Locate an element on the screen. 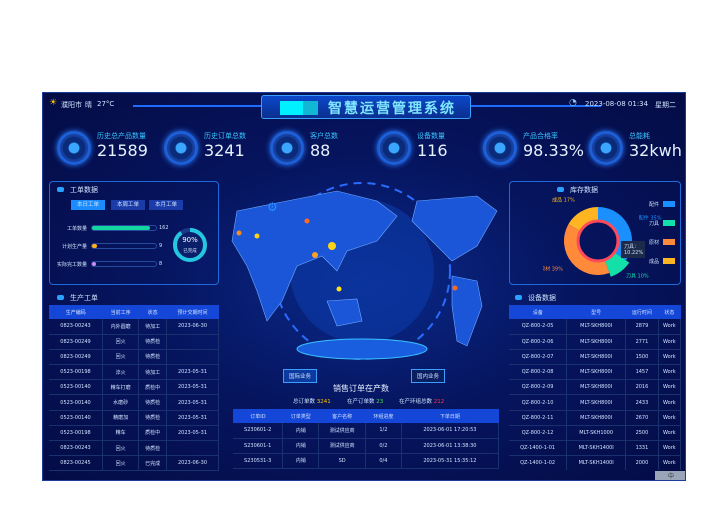  orb-icon is located at coordinates (606, 148).